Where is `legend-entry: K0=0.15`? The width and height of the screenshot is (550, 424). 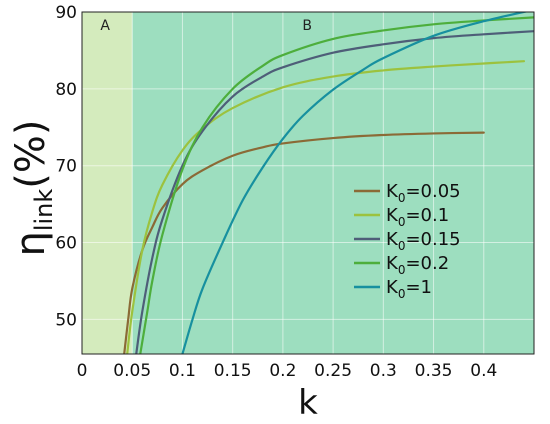 legend-entry: K0=0.15 is located at coordinates (423, 241).